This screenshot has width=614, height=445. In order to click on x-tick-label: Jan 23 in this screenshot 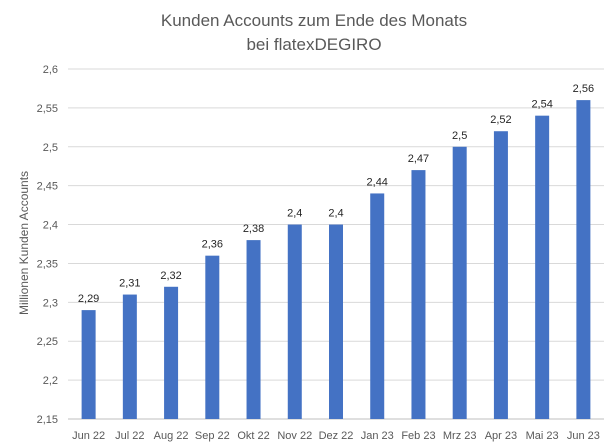, I will do `click(377, 436)`.